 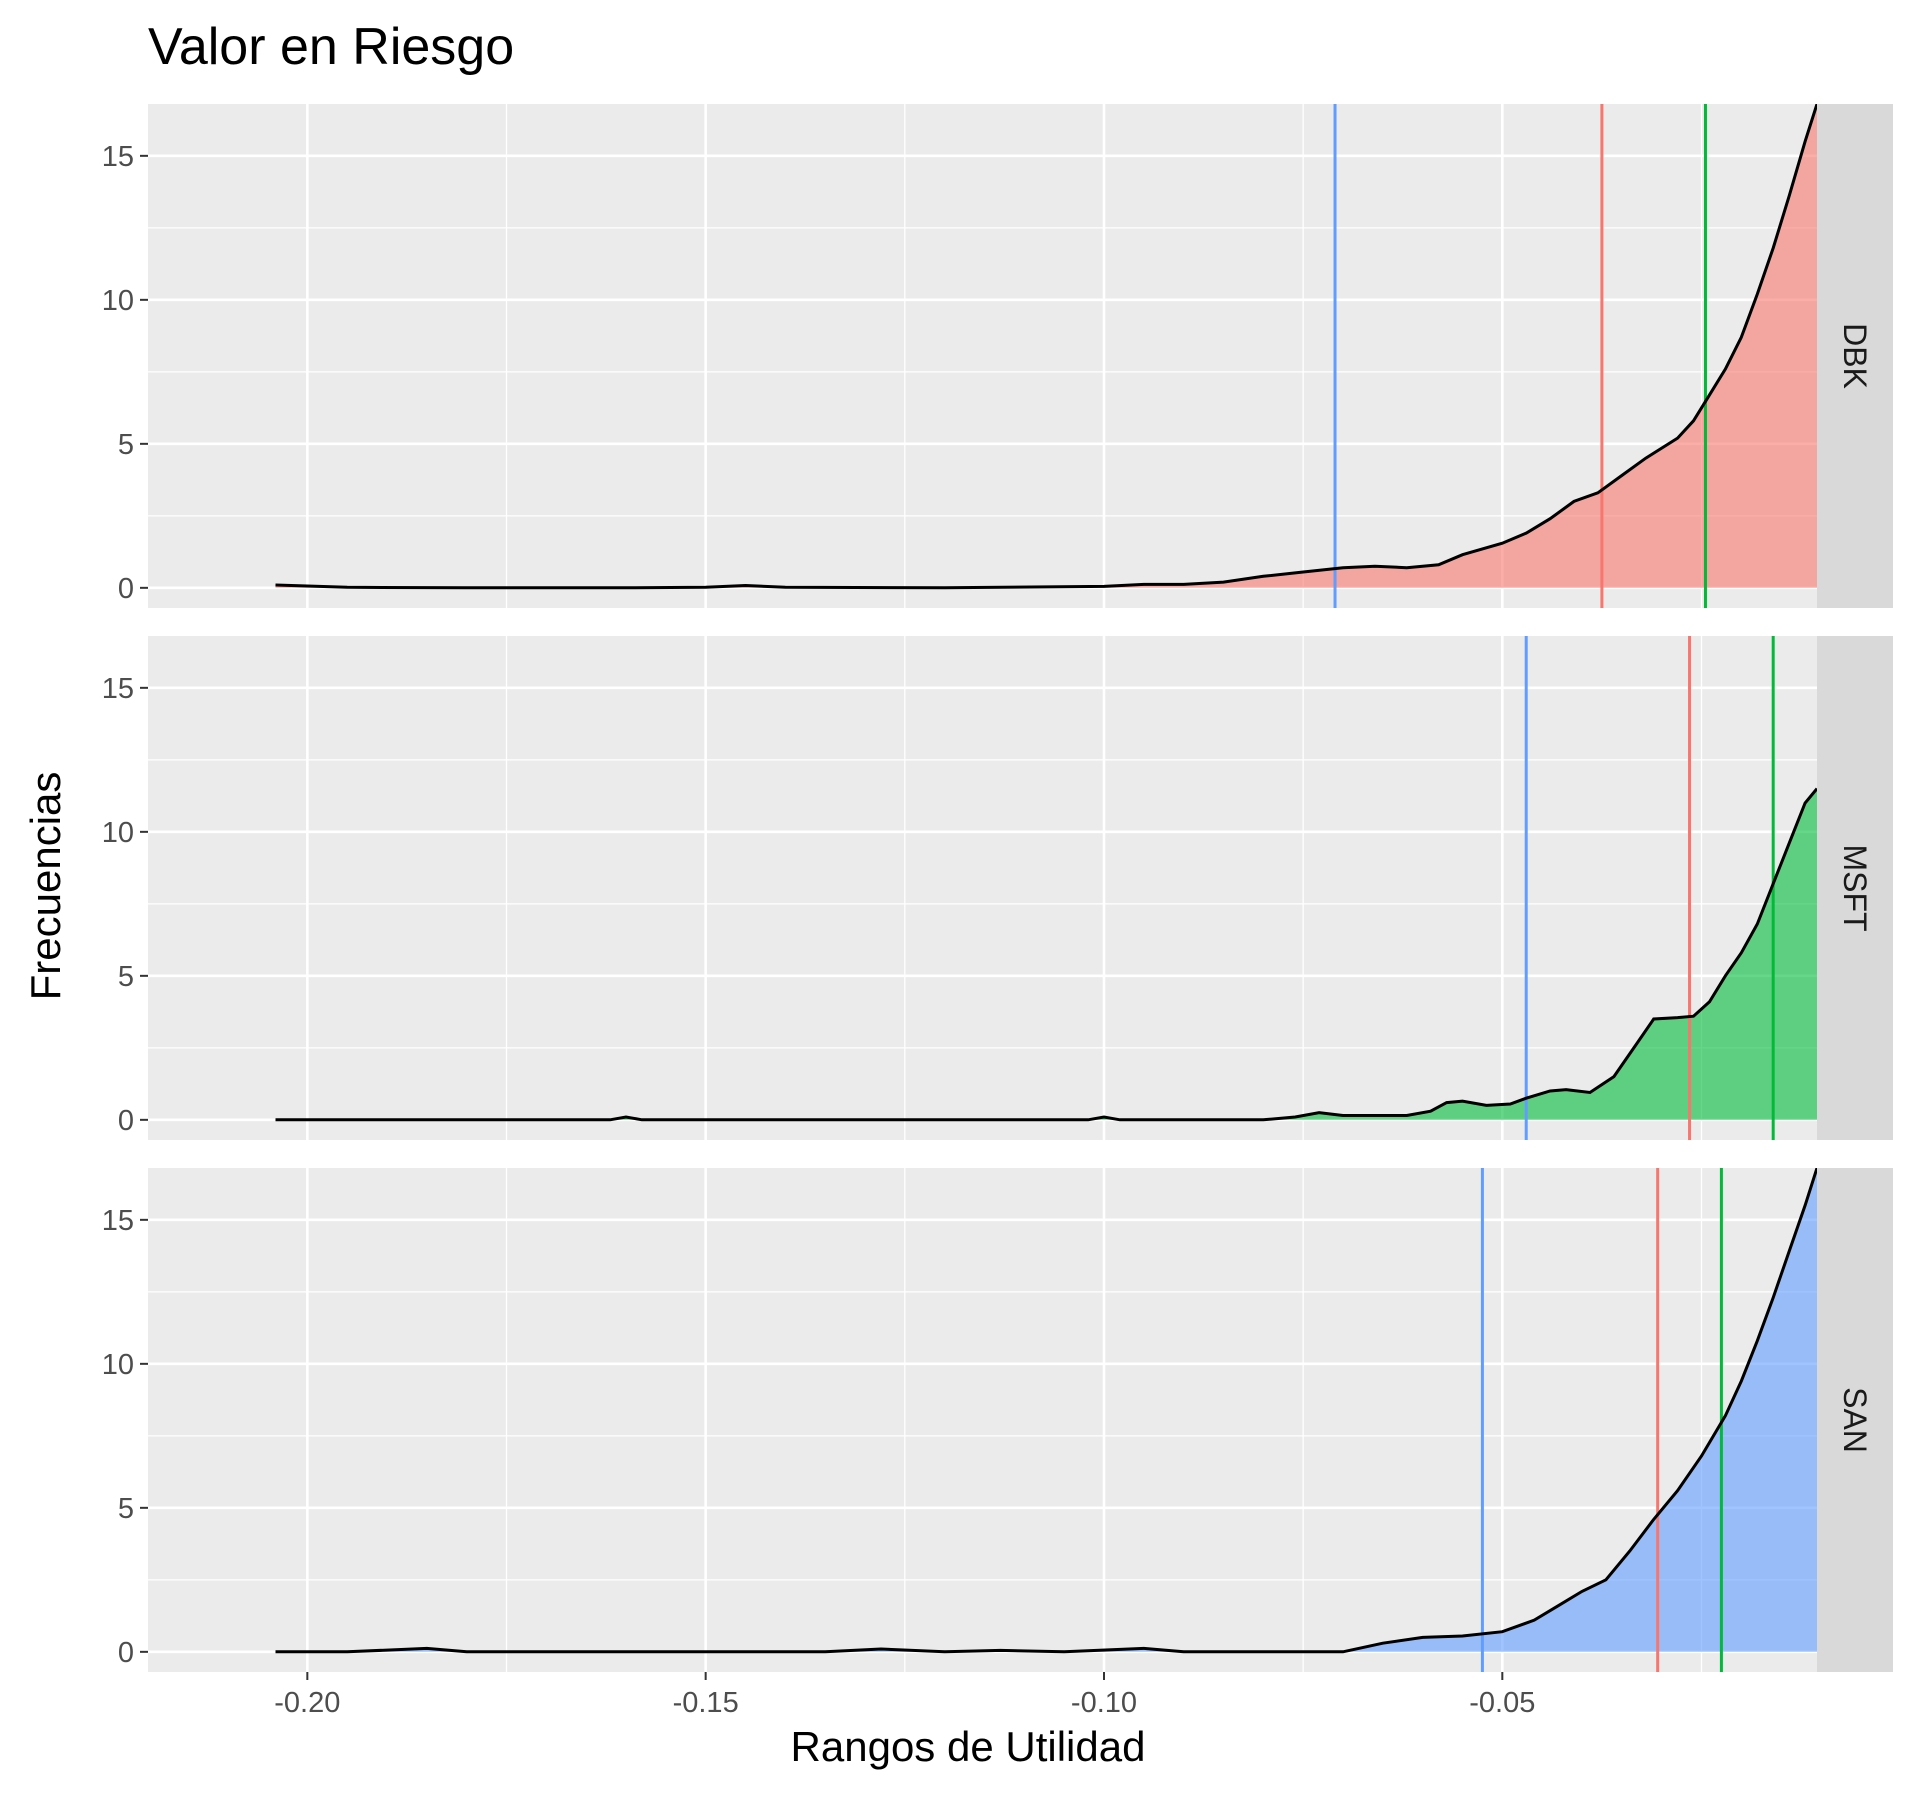 I want to click on x-tick-label: -0.20, so click(x=307, y=1703).